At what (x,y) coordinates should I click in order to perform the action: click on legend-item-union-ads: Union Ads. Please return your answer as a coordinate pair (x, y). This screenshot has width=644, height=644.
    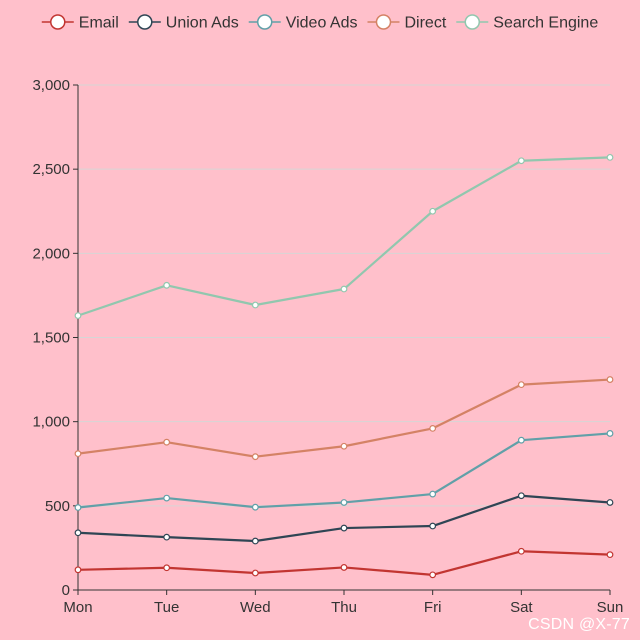
    Looking at the image, I should click on (183, 23).